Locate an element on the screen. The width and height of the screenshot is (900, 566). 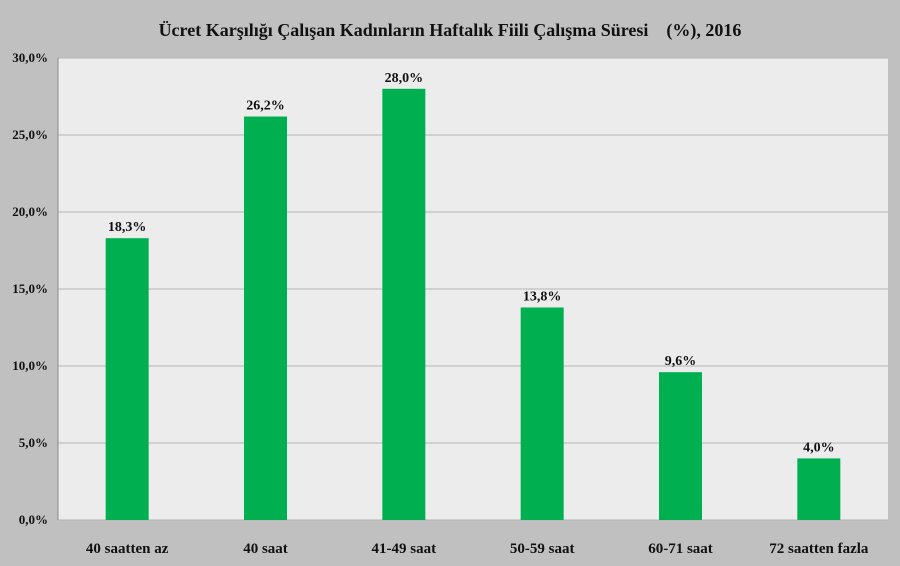
y-tick-label: 15,0% is located at coordinates (30, 288).